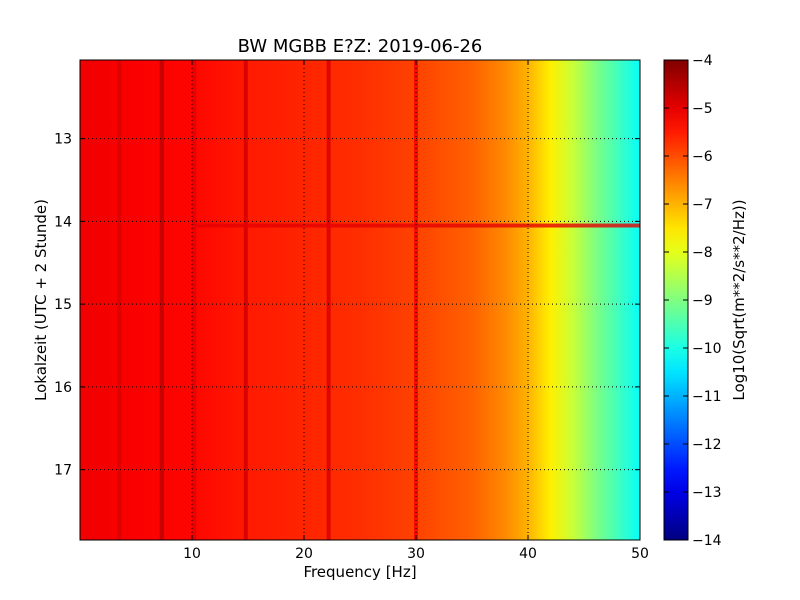 This screenshot has height=600, width=800. Describe the element at coordinates (41, 300) in the screenshot. I see `y-axis-label: Lokalzeit (UTC + 2 Stunde)` at that location.